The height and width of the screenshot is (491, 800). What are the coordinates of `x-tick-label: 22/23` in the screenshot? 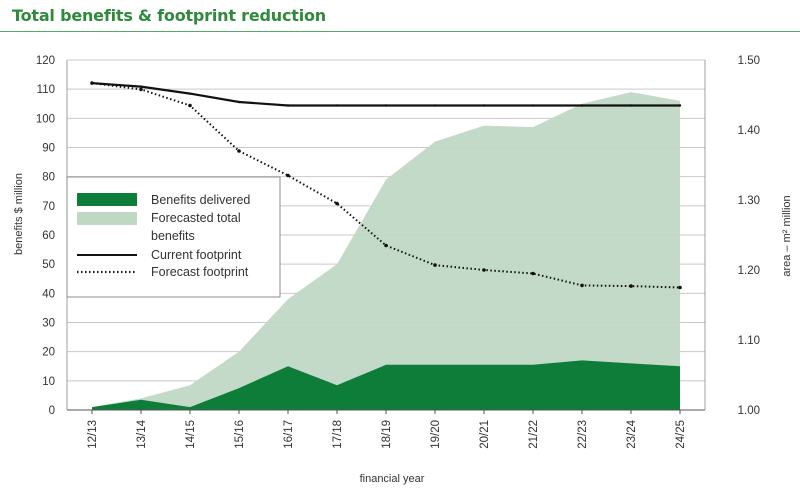 It's located at (583, 434).